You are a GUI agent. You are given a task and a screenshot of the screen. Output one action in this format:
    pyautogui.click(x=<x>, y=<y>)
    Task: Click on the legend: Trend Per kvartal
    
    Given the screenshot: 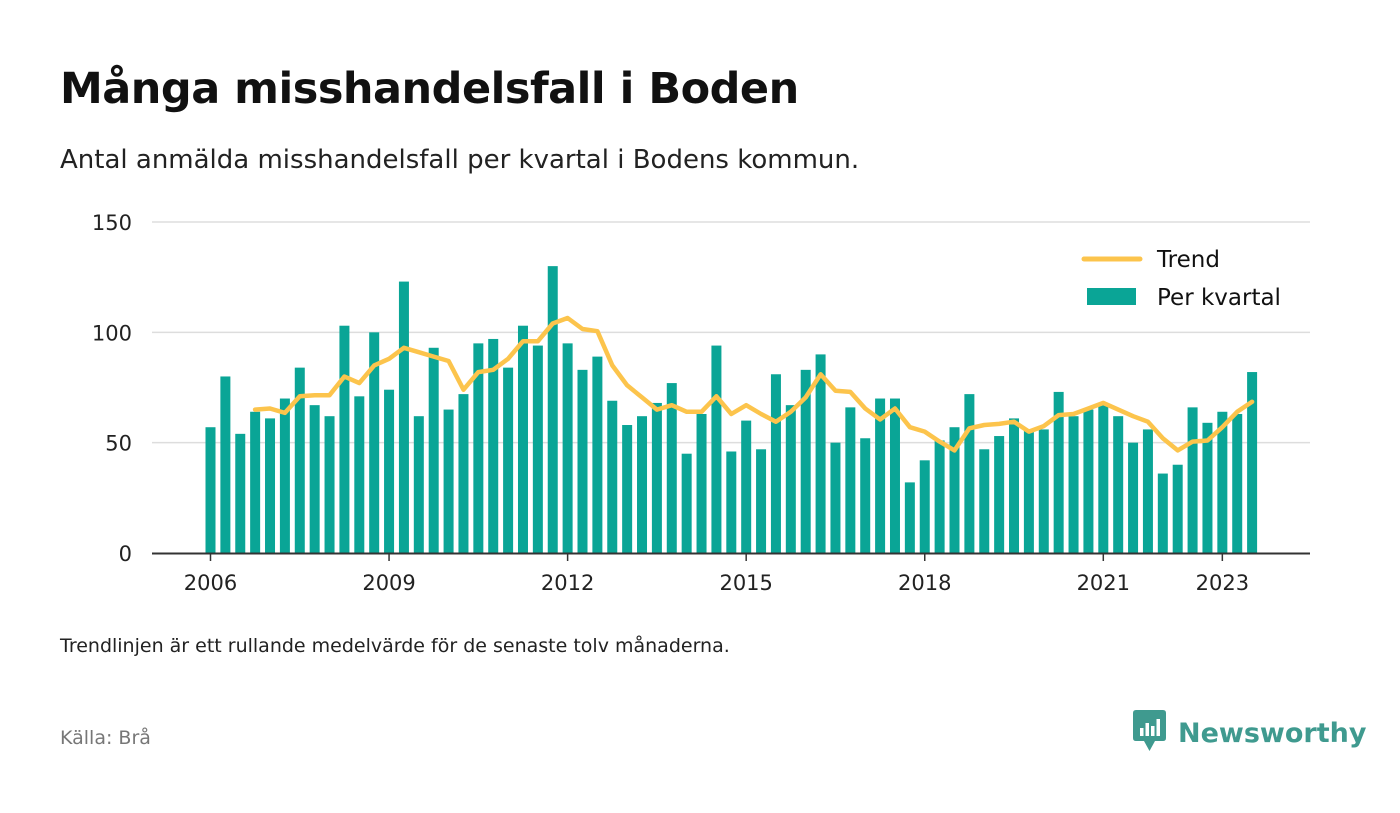 What is the action you would take?
    pyautogui.click(x=1181, y=279)
    